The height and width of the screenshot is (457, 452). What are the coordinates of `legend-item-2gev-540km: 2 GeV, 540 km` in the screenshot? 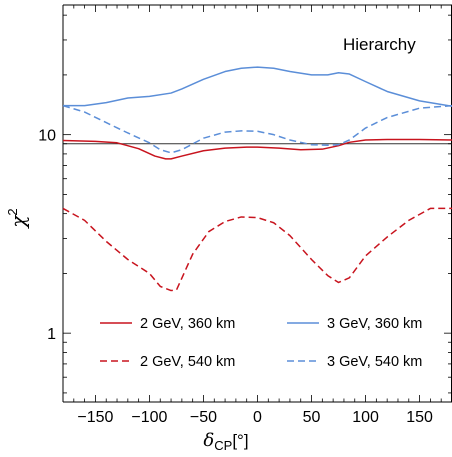 It's located at (167, 362).